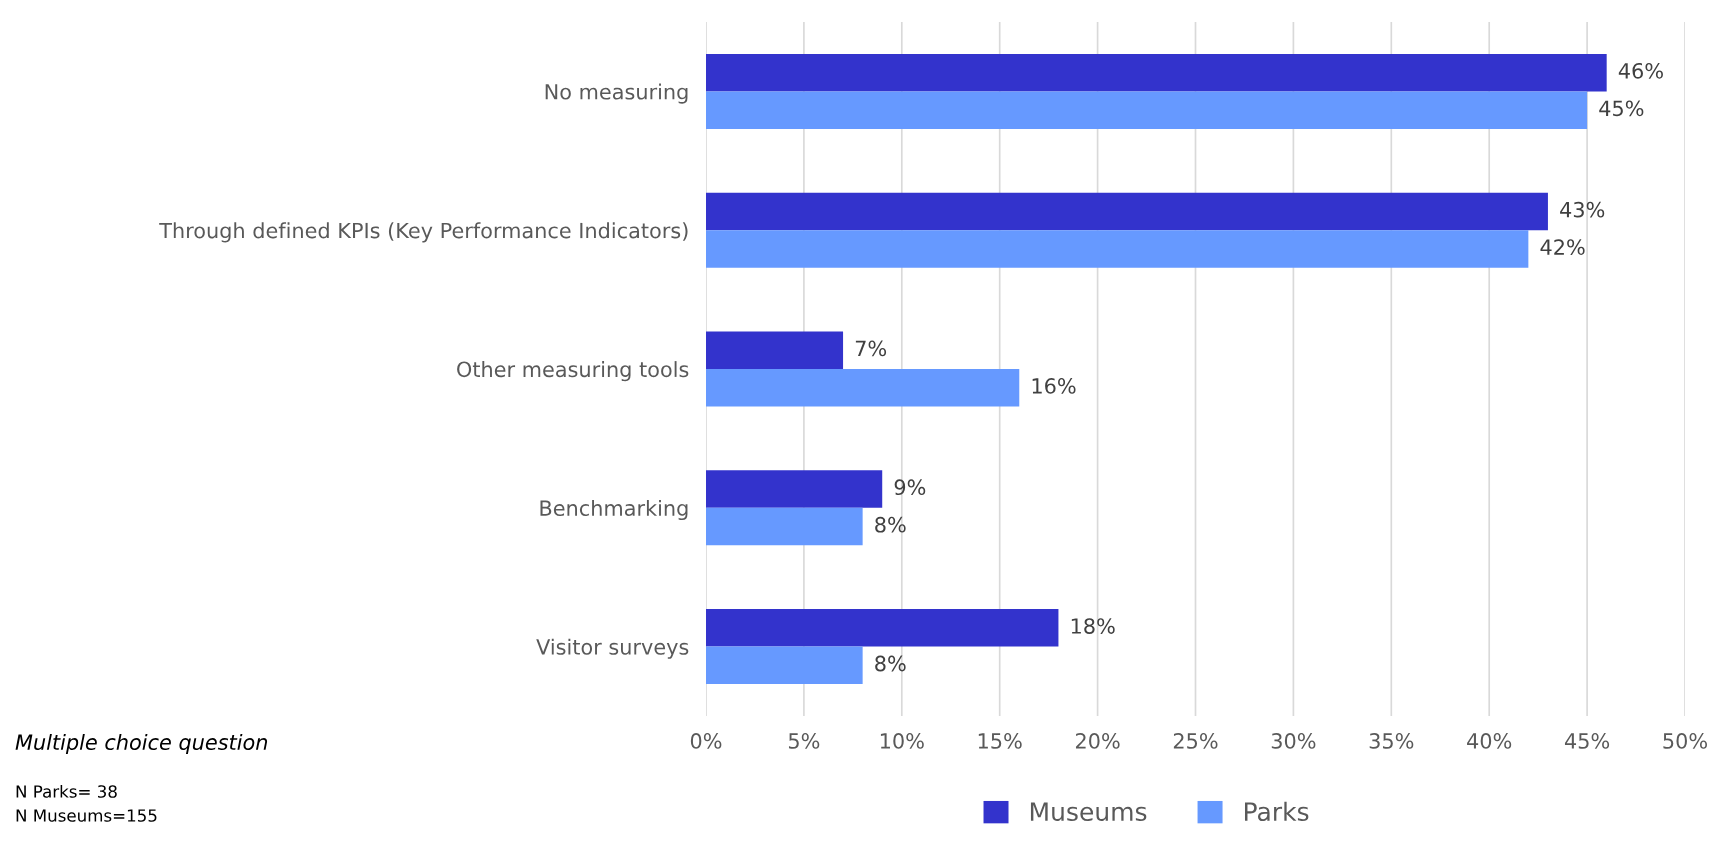  What do you see at coordinates (1054, 386) in the screenshot?
I see `data-label: 16%` at bounding box center [1054, 386].